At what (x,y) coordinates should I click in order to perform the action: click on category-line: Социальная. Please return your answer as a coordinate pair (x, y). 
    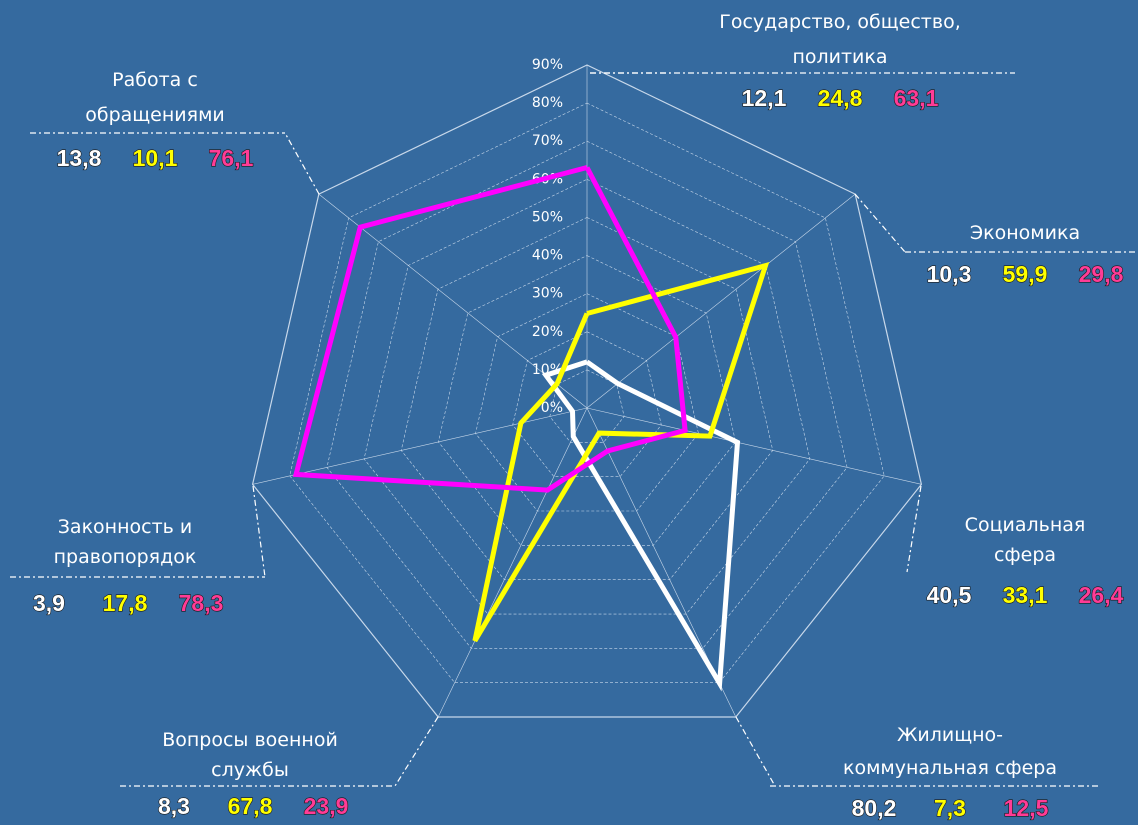
    Looking at the image, I should click on (1025, 525).